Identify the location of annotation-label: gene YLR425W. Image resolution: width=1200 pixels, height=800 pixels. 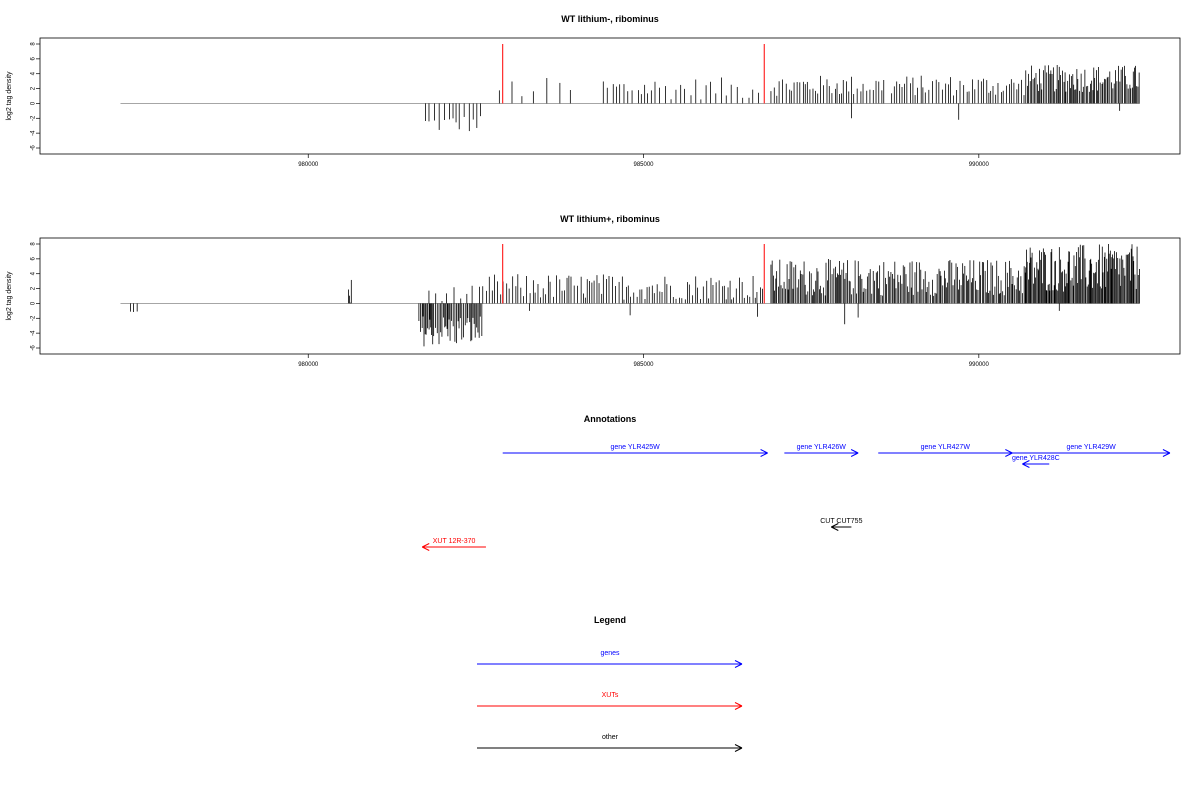
(635, 447).